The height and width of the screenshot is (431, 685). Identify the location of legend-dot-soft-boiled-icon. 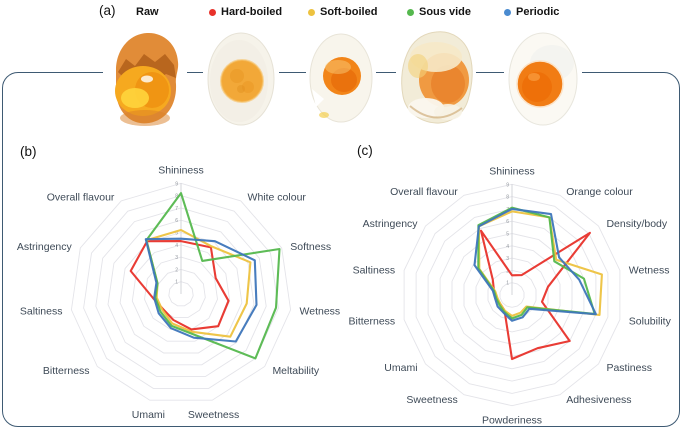
(311, 12).